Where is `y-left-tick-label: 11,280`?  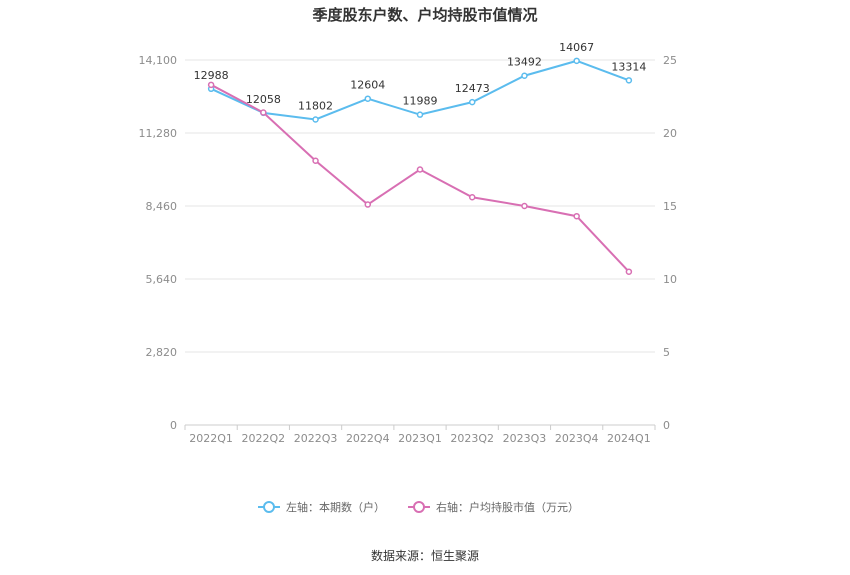 y-left-tick-label: 11,280 is located at coordinates (158, 133).